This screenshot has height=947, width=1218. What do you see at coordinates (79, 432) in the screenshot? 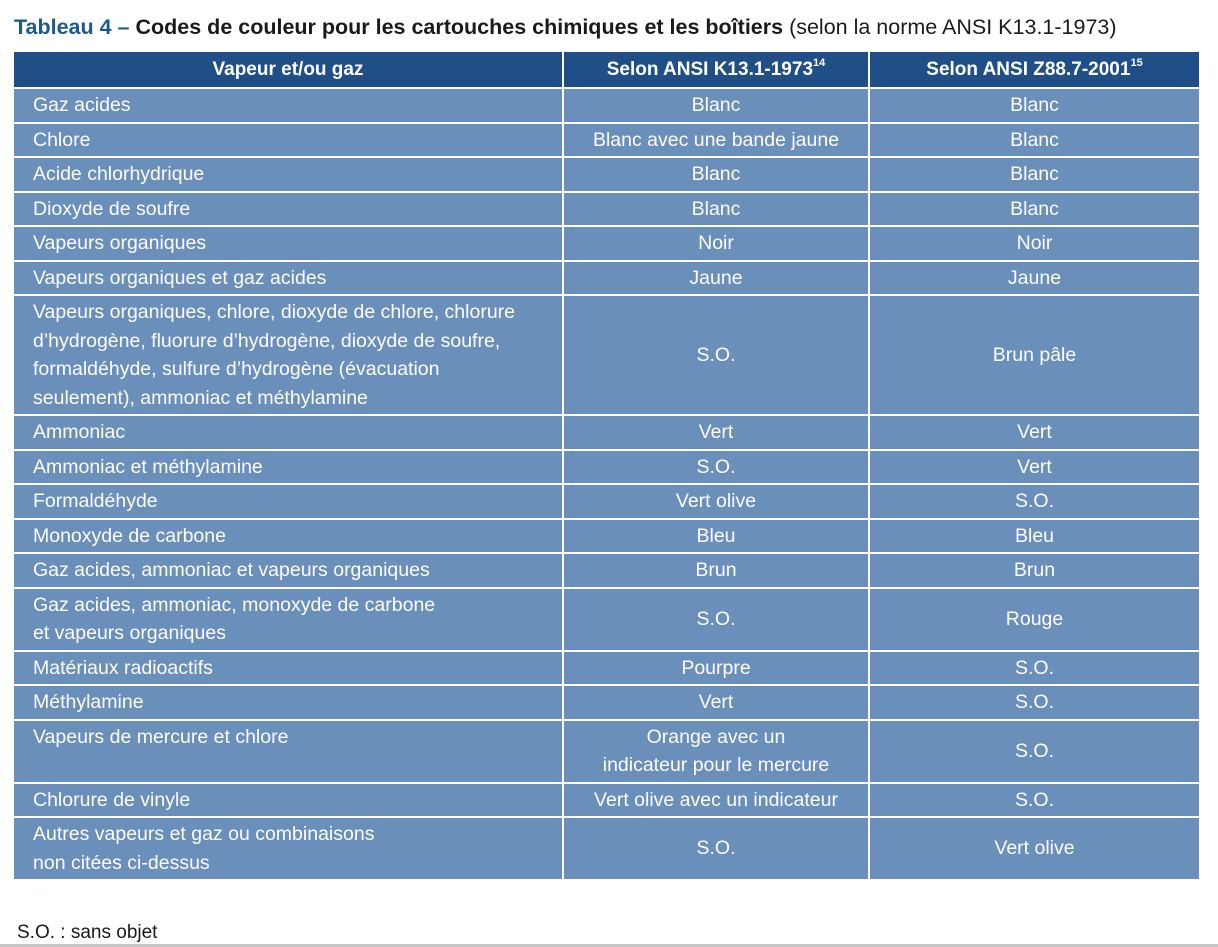
I see `cell-vapeur-gaz-text: Ammoniac` at bounding box center [79, 432].